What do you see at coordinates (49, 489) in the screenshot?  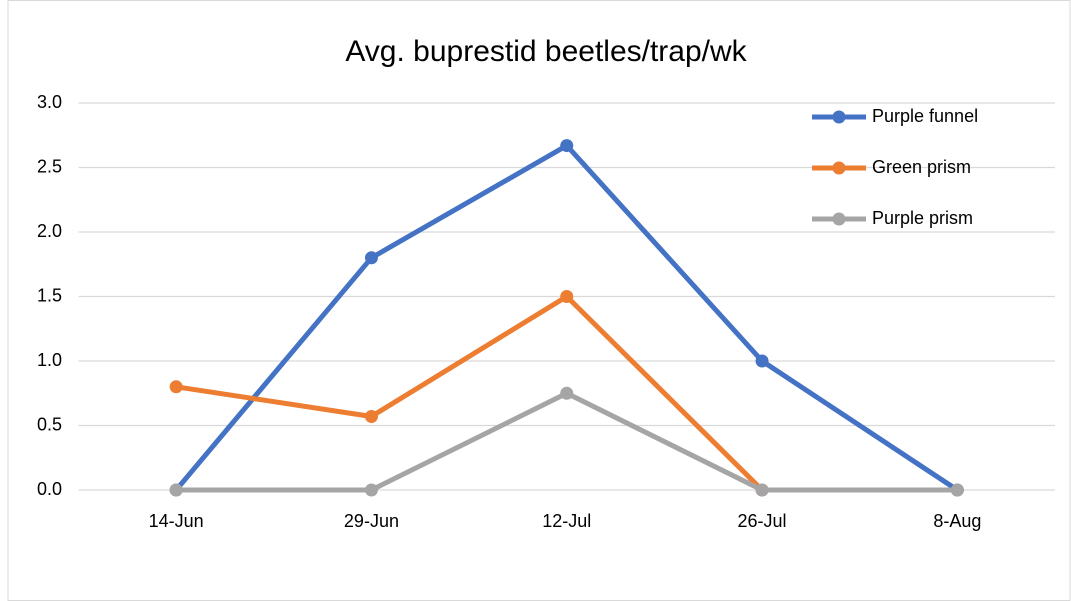 I see `y-tick-label: 0.0` at bounding box center [49, 489].